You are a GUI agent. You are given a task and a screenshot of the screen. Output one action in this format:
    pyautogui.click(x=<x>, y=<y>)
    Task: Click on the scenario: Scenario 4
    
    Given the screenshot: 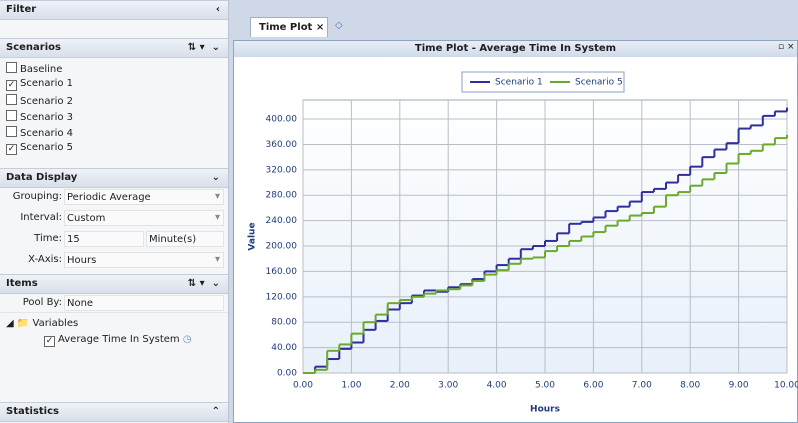 What is the action you would take?
    pyautogui.click(x=39, y=132)
    